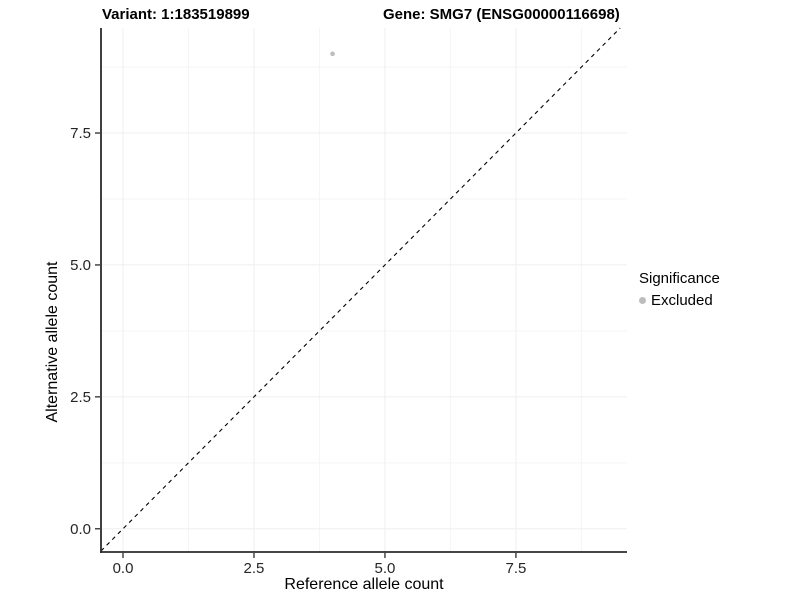 Image resolution: width=800 pixels, height=600 pixels. What do you see at coordinates (52, 342) in the screenshot?
I see `y-axis-title: Alternative allele count` at bounding box center [52, 342].